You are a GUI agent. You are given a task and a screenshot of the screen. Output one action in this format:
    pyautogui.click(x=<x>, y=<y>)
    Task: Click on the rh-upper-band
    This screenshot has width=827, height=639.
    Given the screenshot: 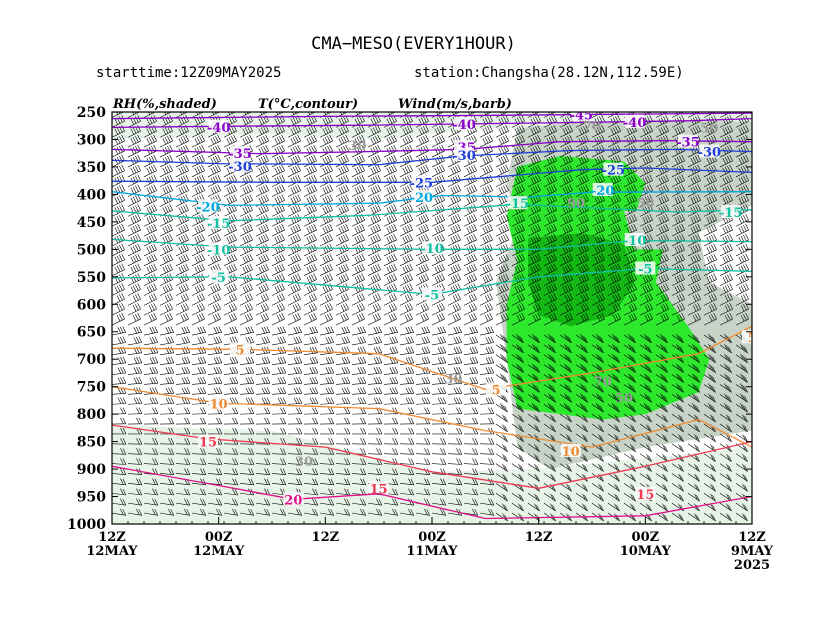 What is the action you would take?
    pyautogui.click(x=432, y=126)
    